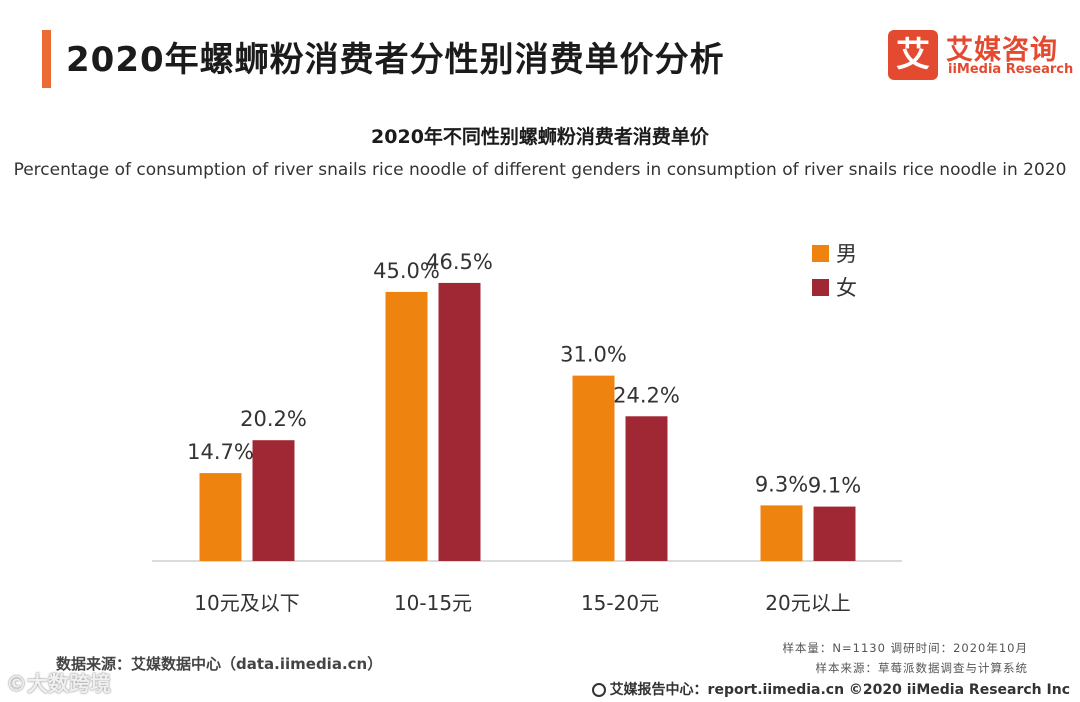  Describe the element at coordinates (781, 484) in the screenshot. I see `bar-value-label: 9.3%` at that location.